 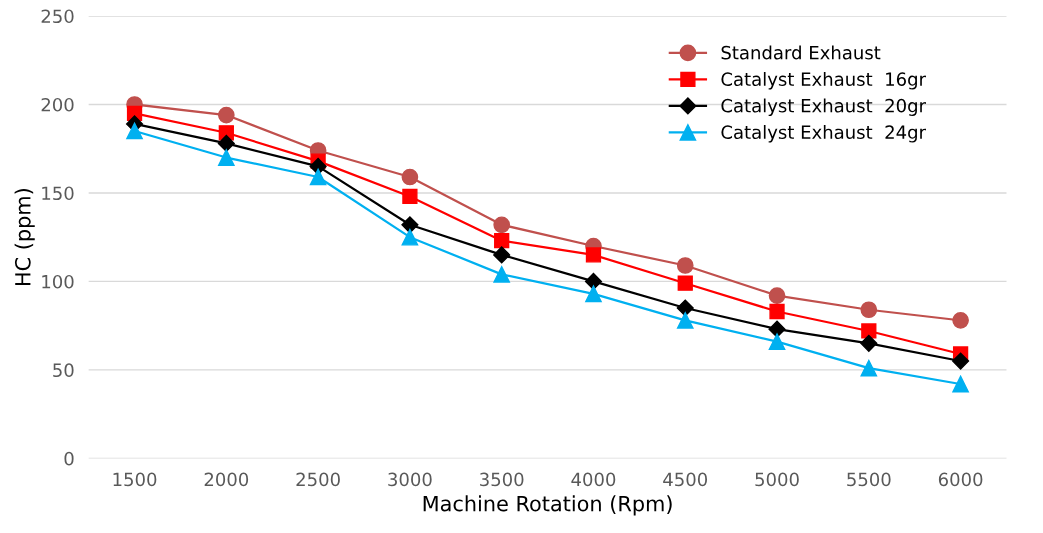 What do you see at coordinates (226, 479) in the screenshot?
I see `x-tick-label: 2000` at bounding box center [226, 479].